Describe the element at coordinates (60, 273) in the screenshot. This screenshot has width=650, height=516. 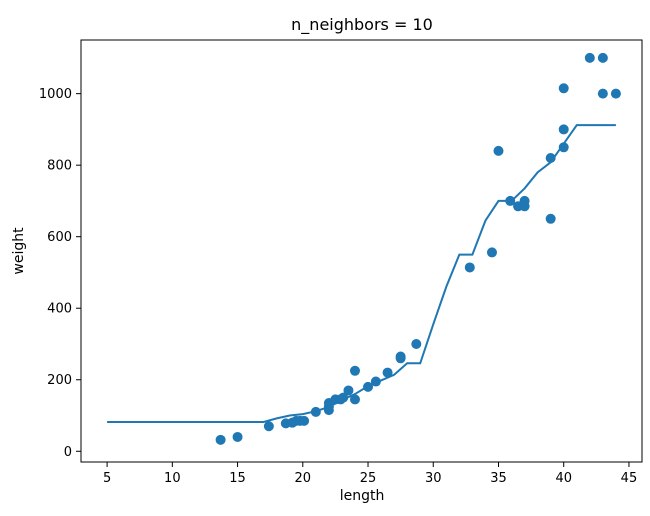
I see `y-axis-ticks: 0 200 400 600 800 1000` at that location.